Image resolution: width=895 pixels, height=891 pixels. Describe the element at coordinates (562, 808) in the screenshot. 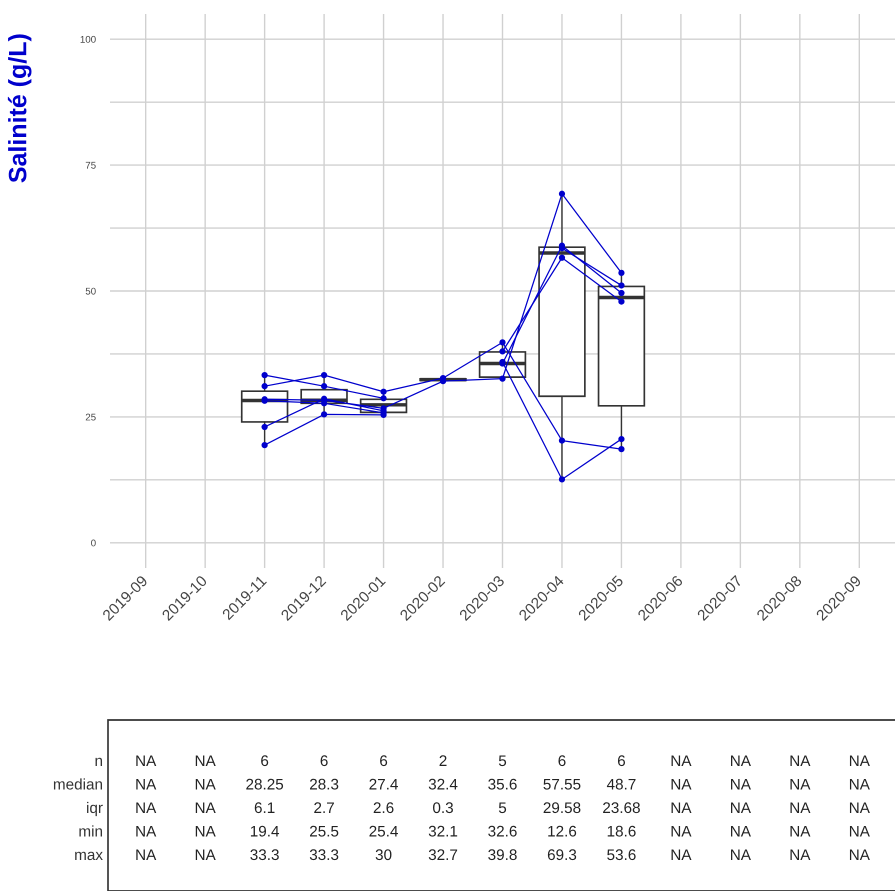

I see `text: 29.58` at that location.